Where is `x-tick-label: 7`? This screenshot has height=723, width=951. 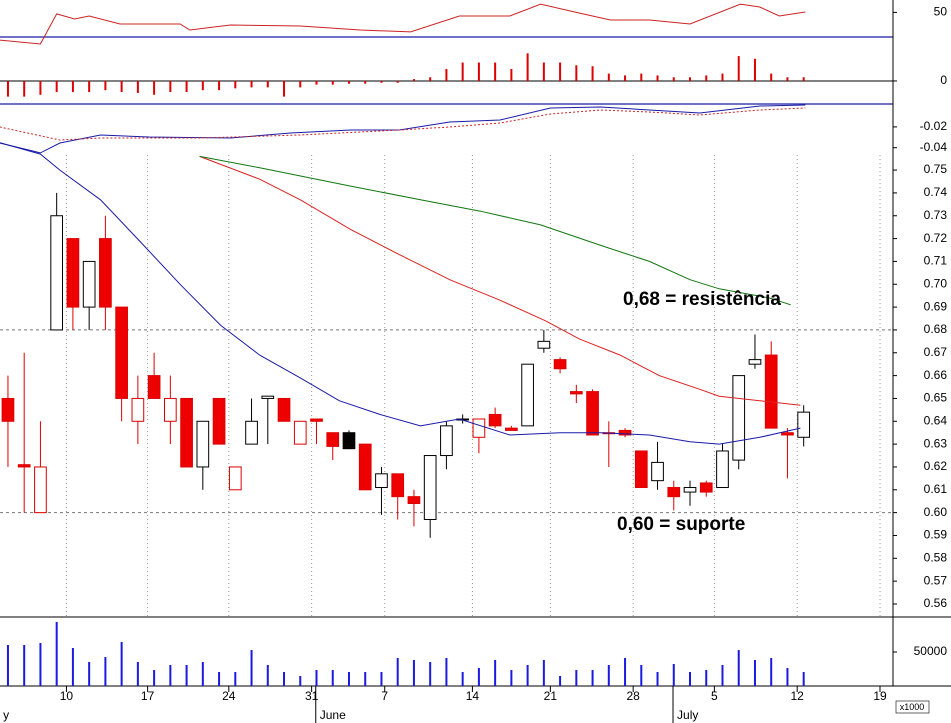
x-tick-label: 7 is located at coordinates (384, 696).